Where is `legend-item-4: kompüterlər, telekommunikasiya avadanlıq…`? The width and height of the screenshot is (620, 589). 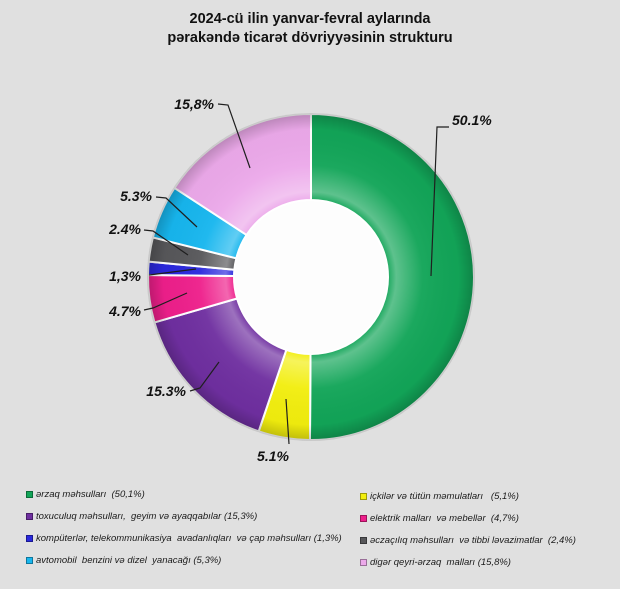 legend-item-4: kompüterlər, telekommunikasiya avadanlıq… is located at coordinates (184, 538).